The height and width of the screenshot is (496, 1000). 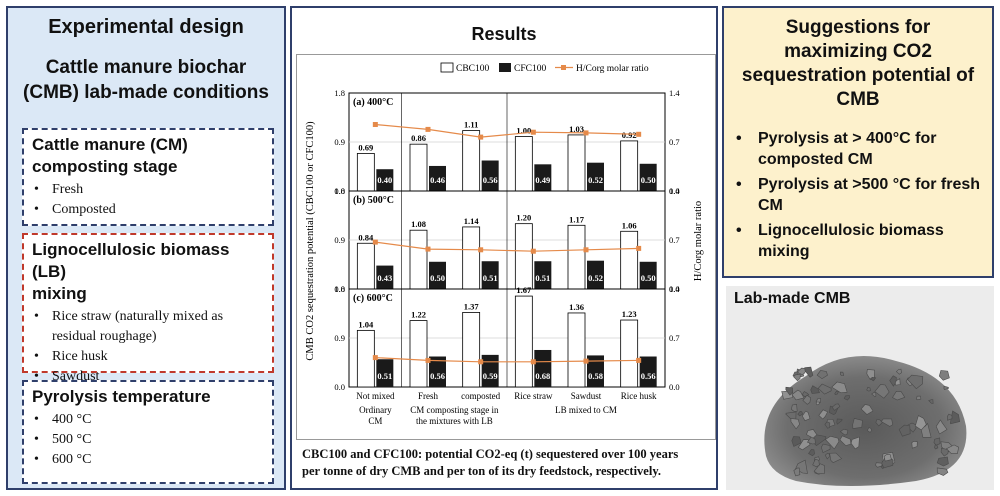 I want to click on category-label: Not mixed, so click(x=375, y=396).